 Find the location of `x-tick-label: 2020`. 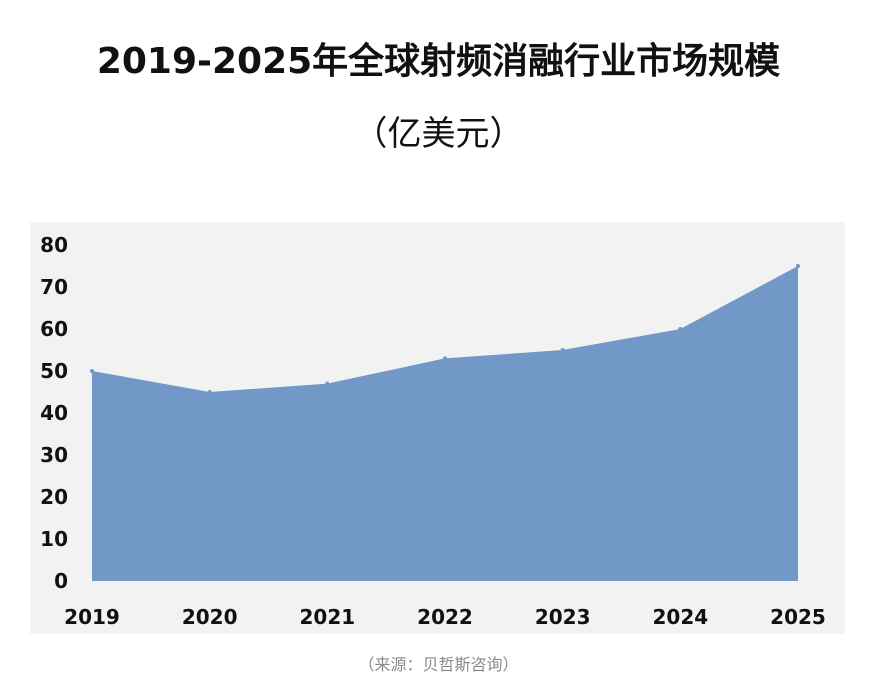

x-tick-label: 2020 is located at coordinates (210, 617).